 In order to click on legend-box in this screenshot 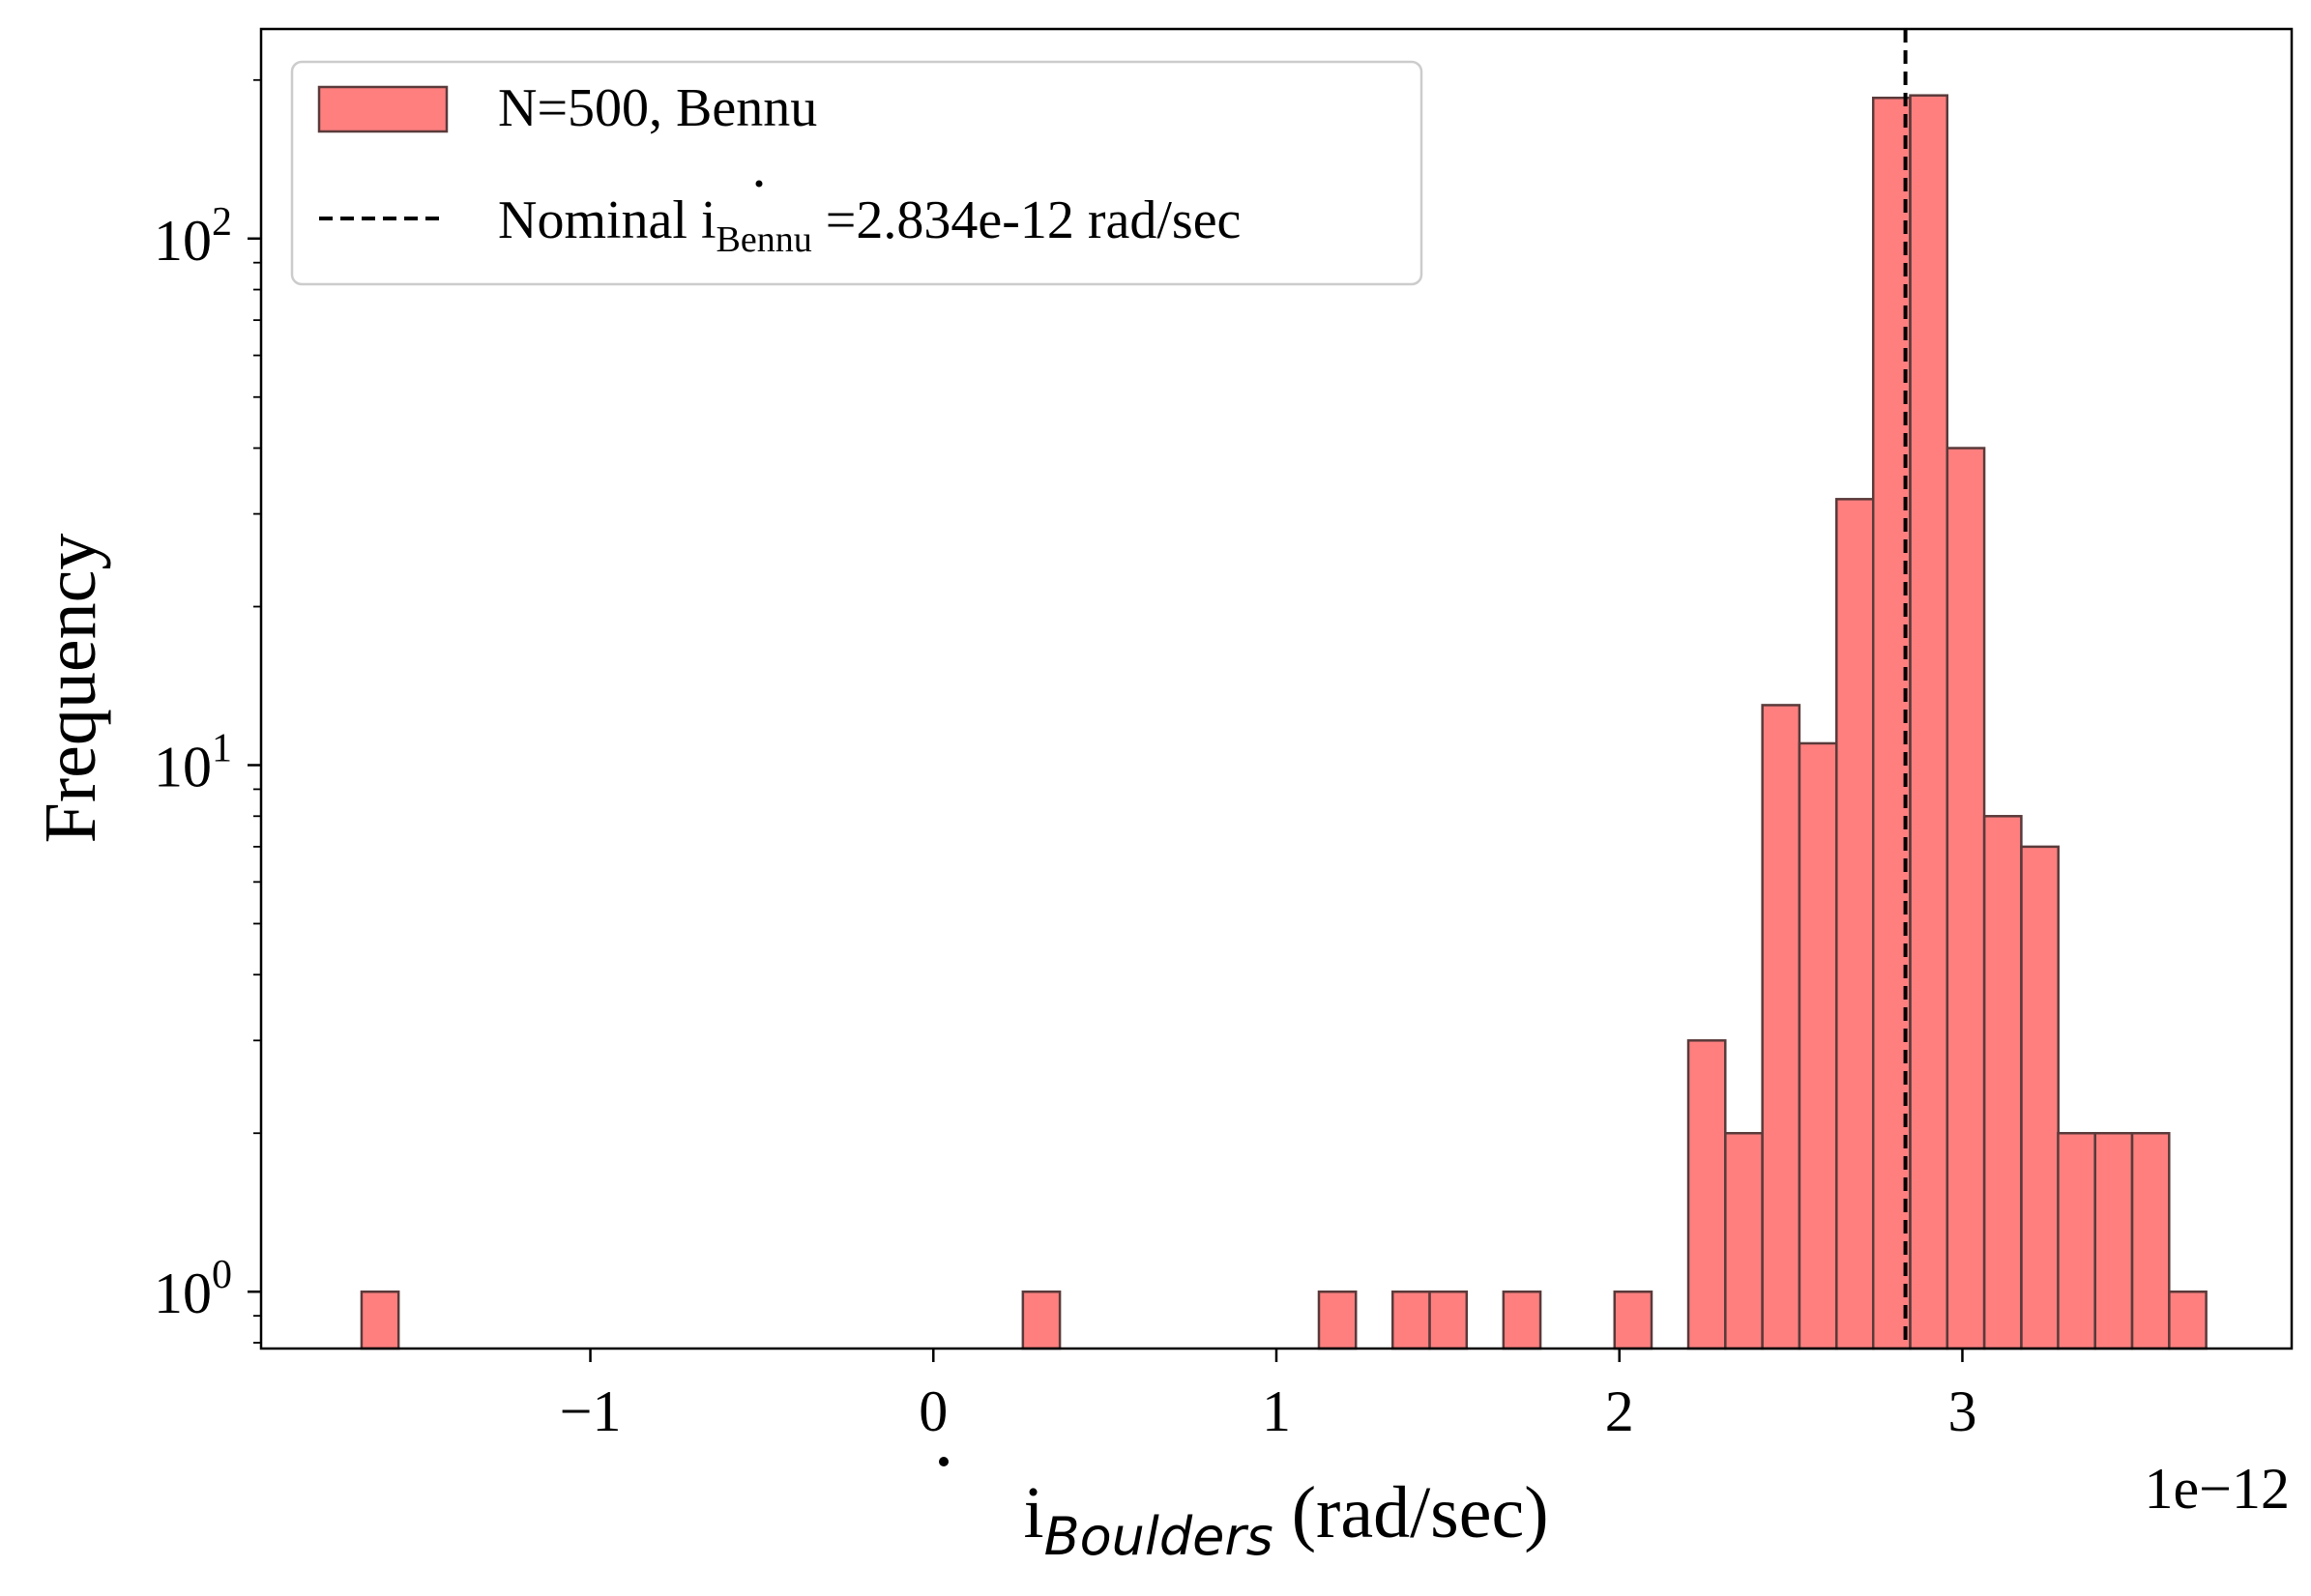, I will do `click(856, 173)`.